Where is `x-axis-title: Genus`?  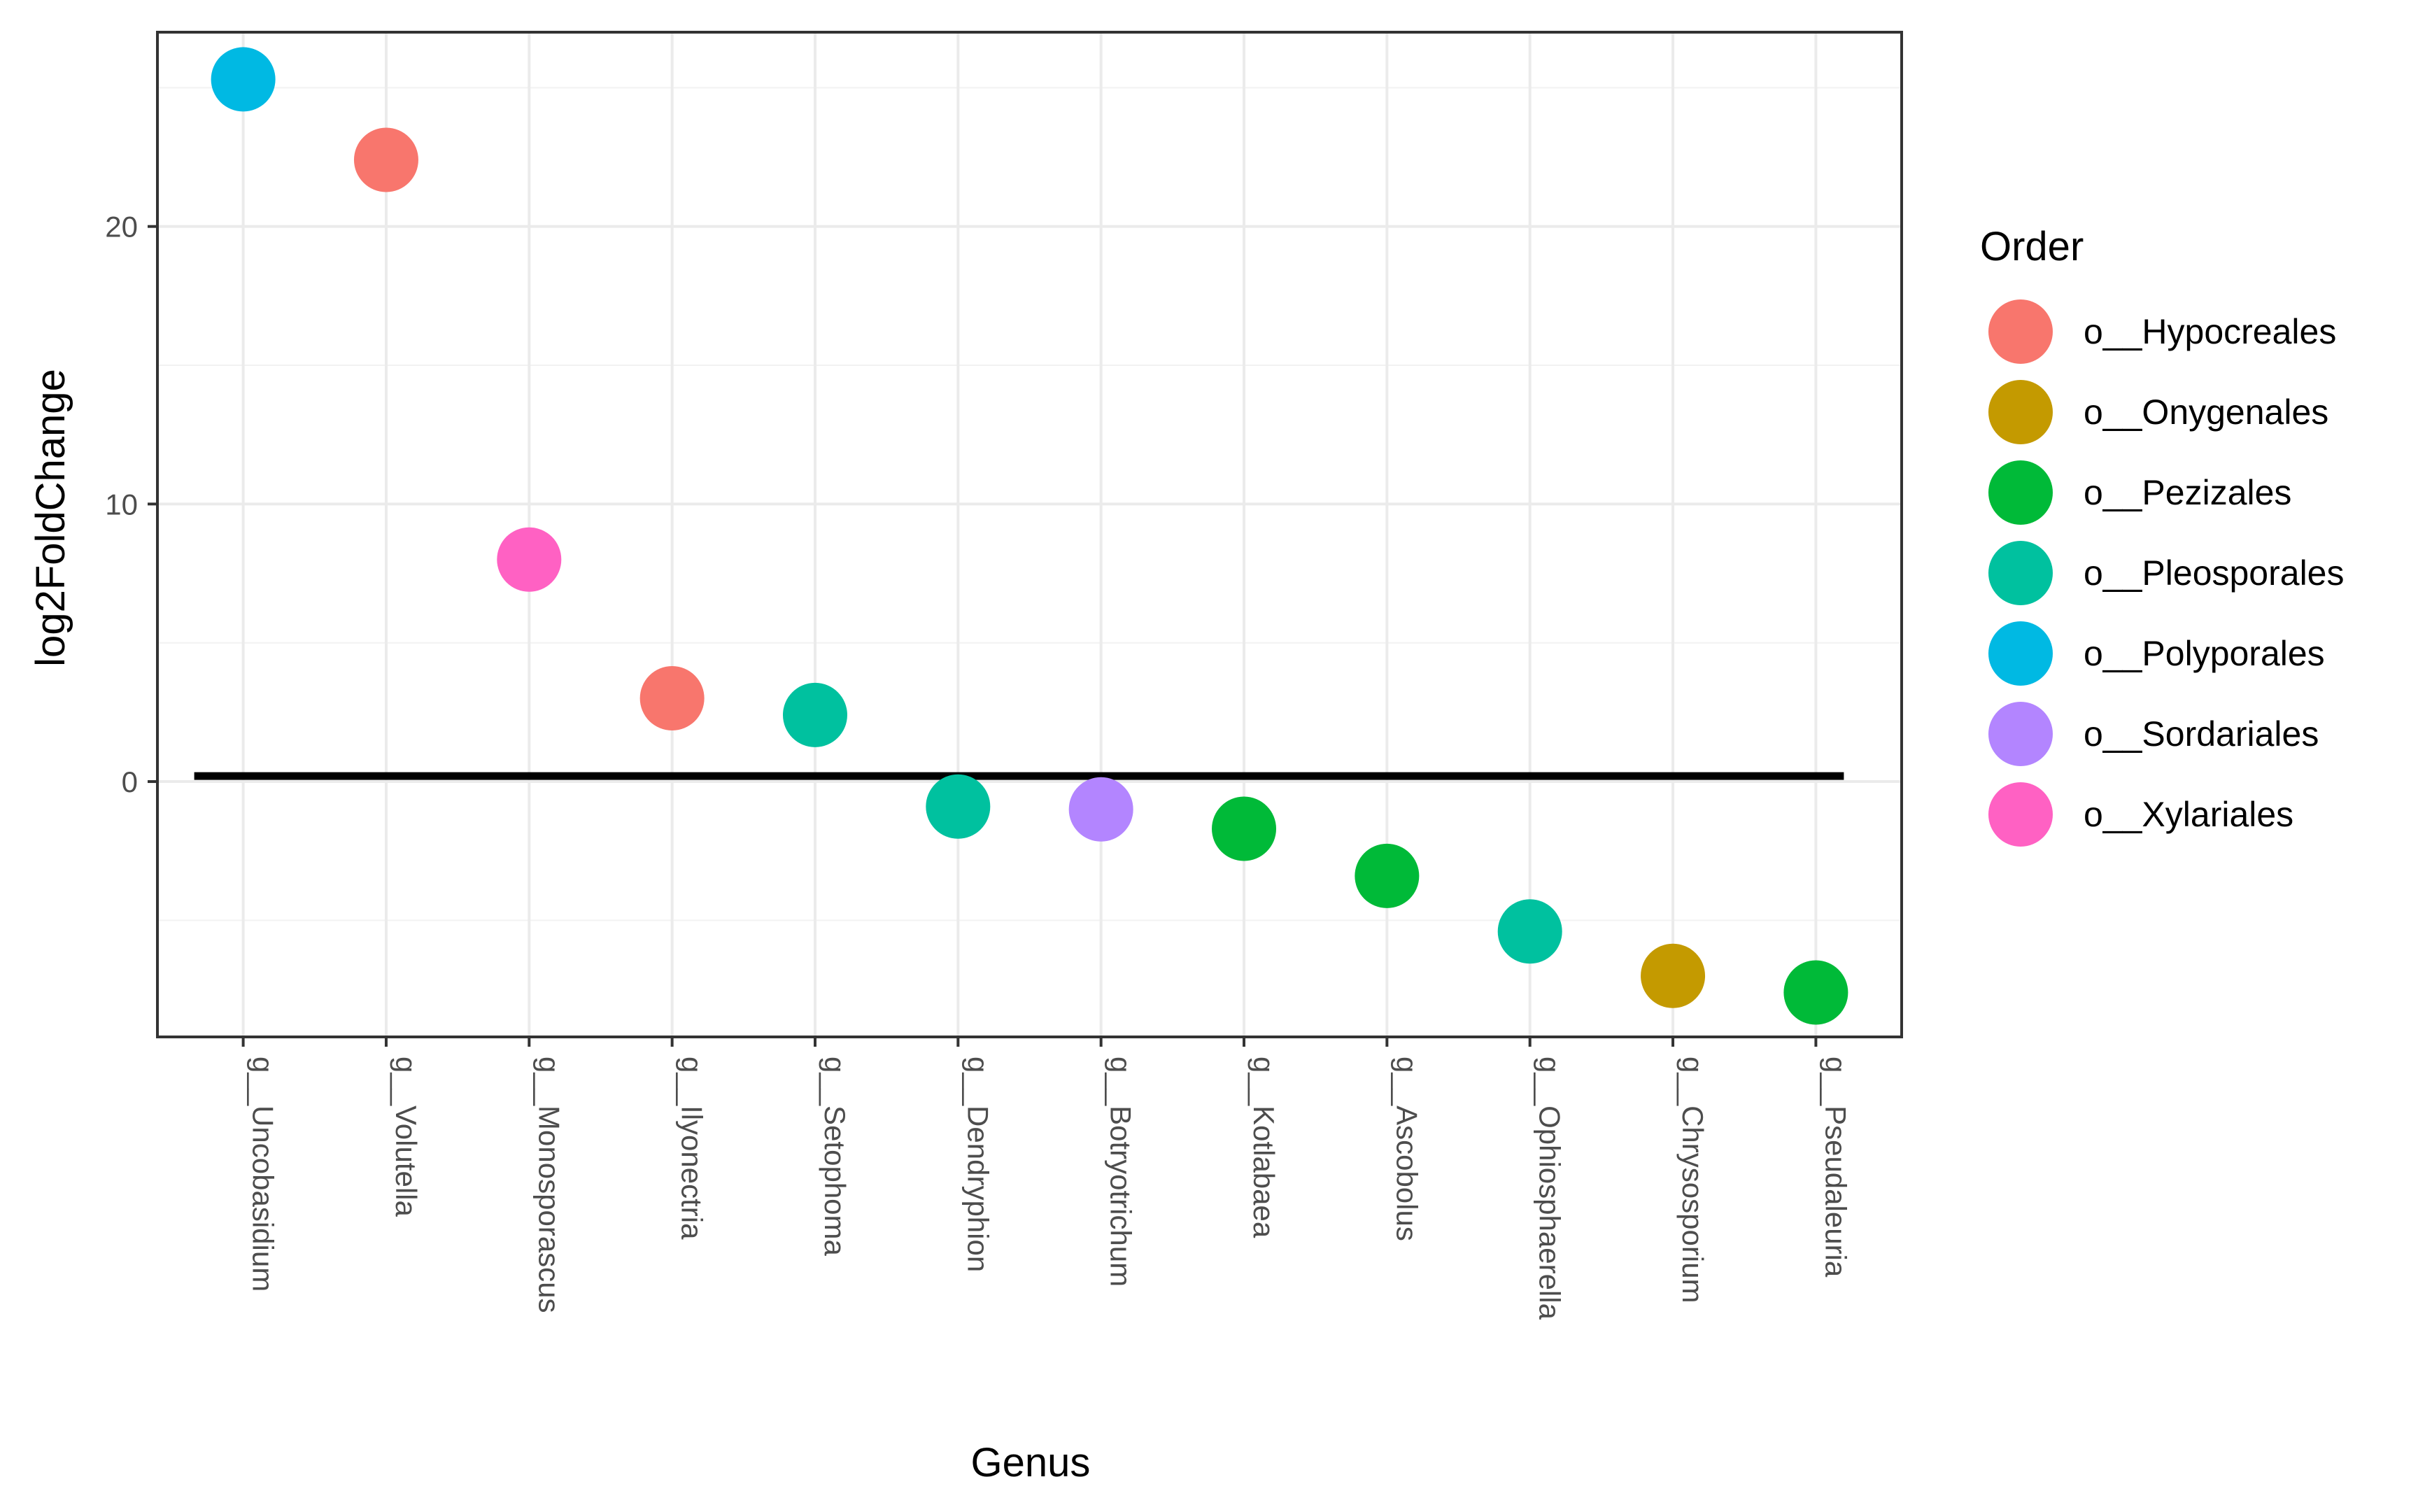 x-axis-title: Genus is located at coordinates (1031, 1462).